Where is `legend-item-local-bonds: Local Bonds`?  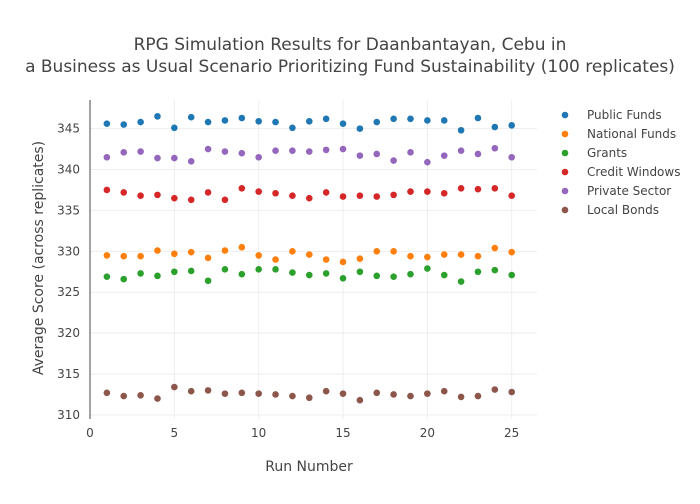 legend-item-local-bonds: Local Bonds is located at coordinates (610, 210).